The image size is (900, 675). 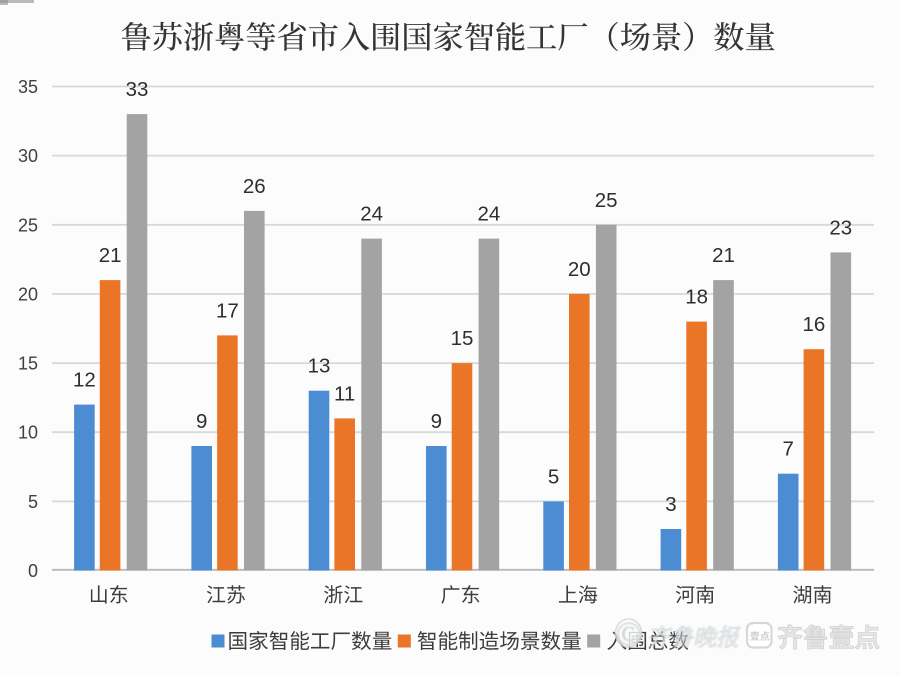 What do you see at coordinates (813, 324) in the screenshot?
I see `svg-text: 16` at bounding box center [813, 324].